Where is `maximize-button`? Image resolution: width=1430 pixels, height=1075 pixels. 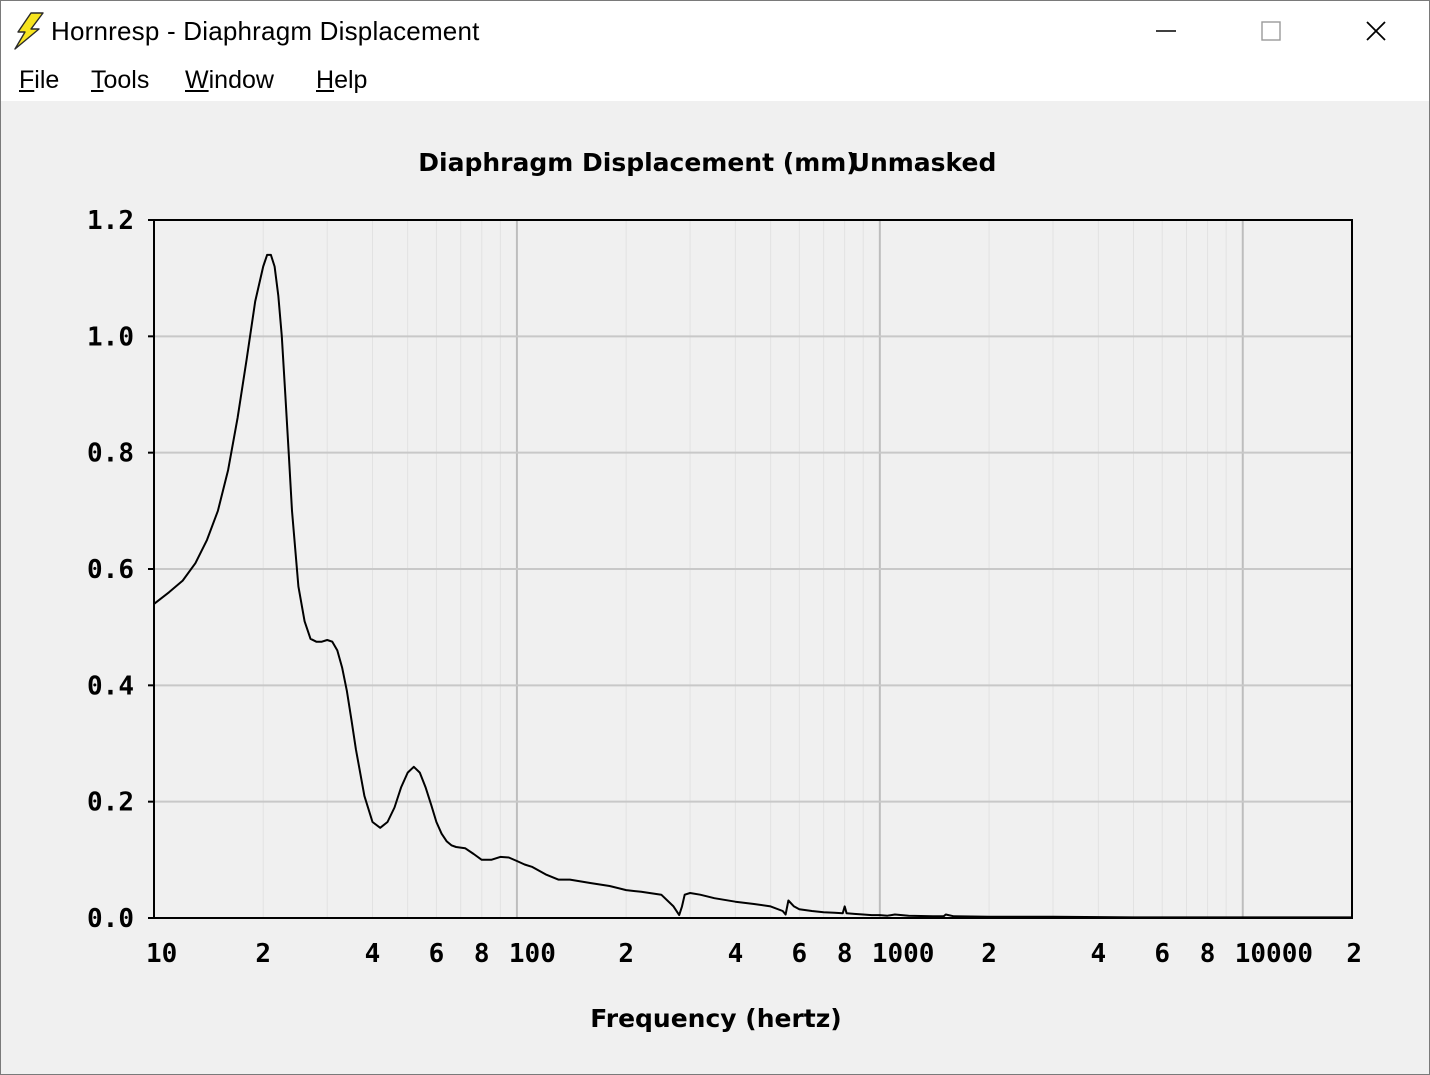 maximize-button is located at coordinates (1270, 31).